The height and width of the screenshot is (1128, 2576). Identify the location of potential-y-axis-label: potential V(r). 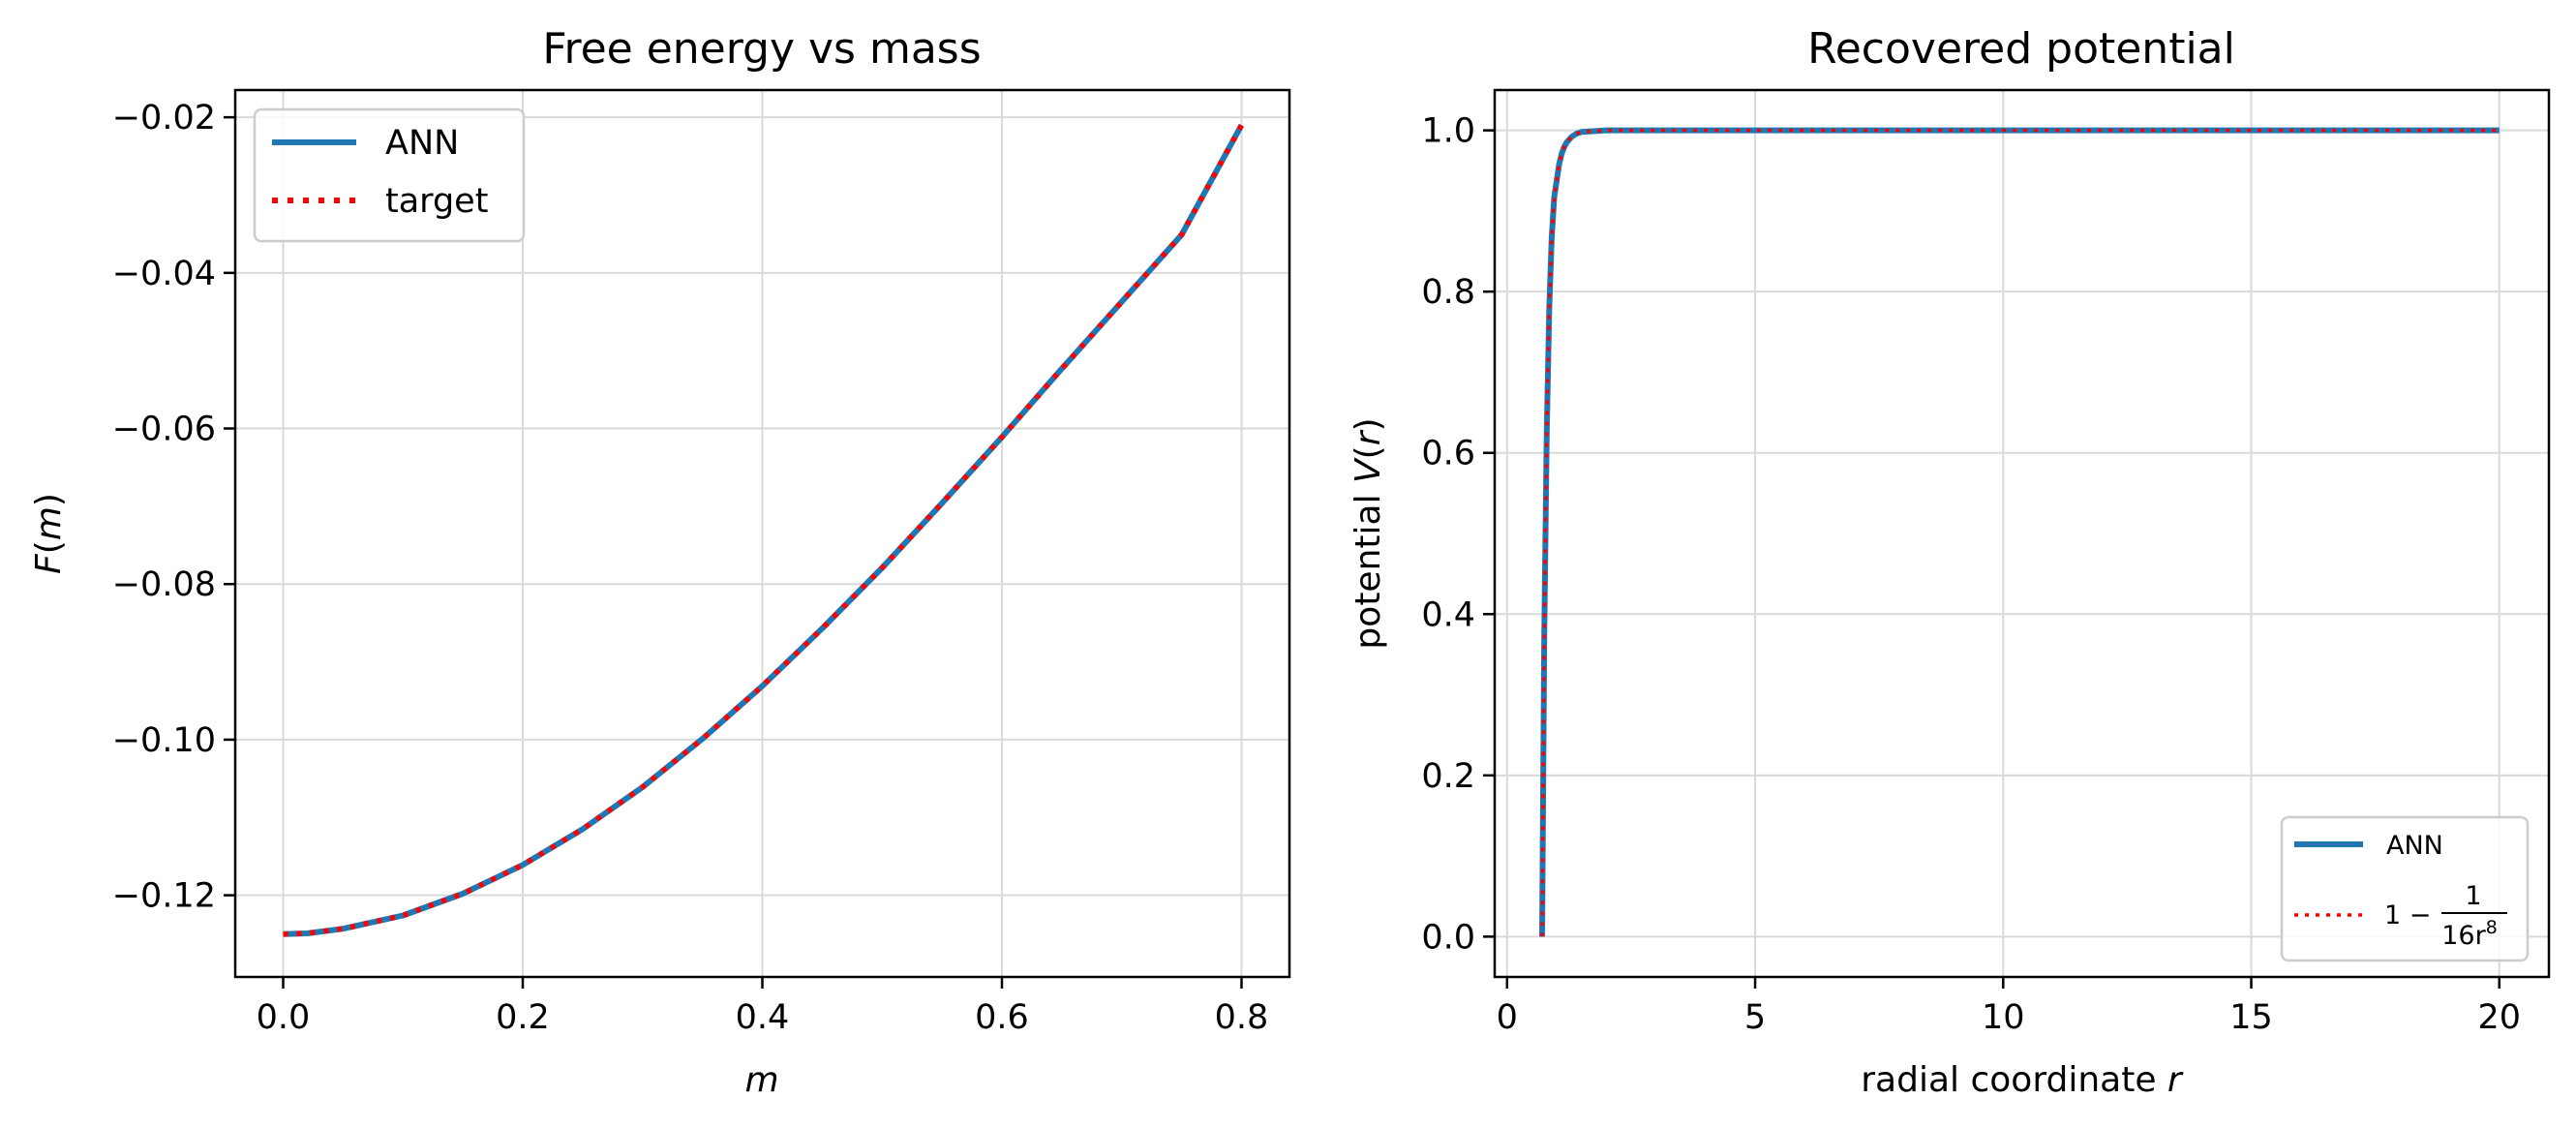
(1368, 533).